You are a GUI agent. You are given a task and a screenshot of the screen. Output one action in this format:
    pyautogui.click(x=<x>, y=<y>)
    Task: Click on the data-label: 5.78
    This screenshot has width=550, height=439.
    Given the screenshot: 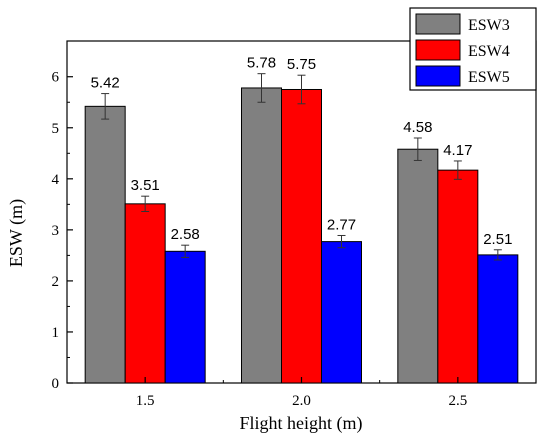 What is the action you would take?
    pyautogui.click(x=261, y=63)
    